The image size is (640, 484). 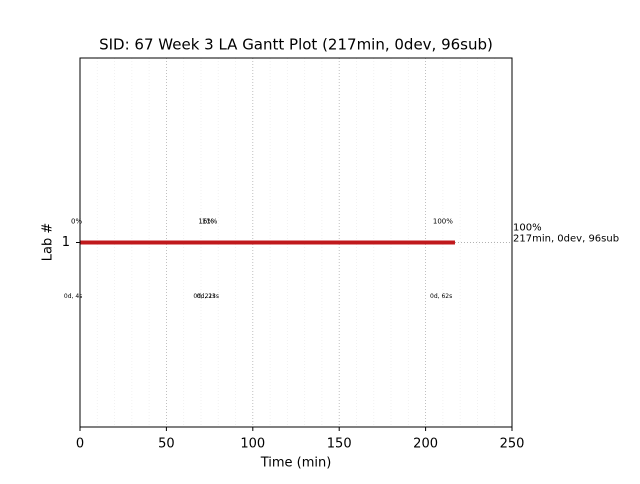 I want to click on x-tick-label: 100, so click(x=252, y=444).